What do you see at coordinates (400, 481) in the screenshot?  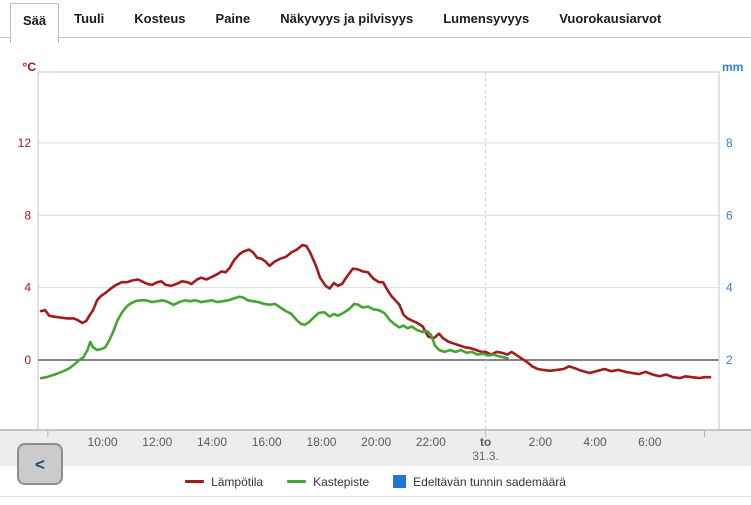 I see `square-swatch-icon` at bounding box center [400, 481].